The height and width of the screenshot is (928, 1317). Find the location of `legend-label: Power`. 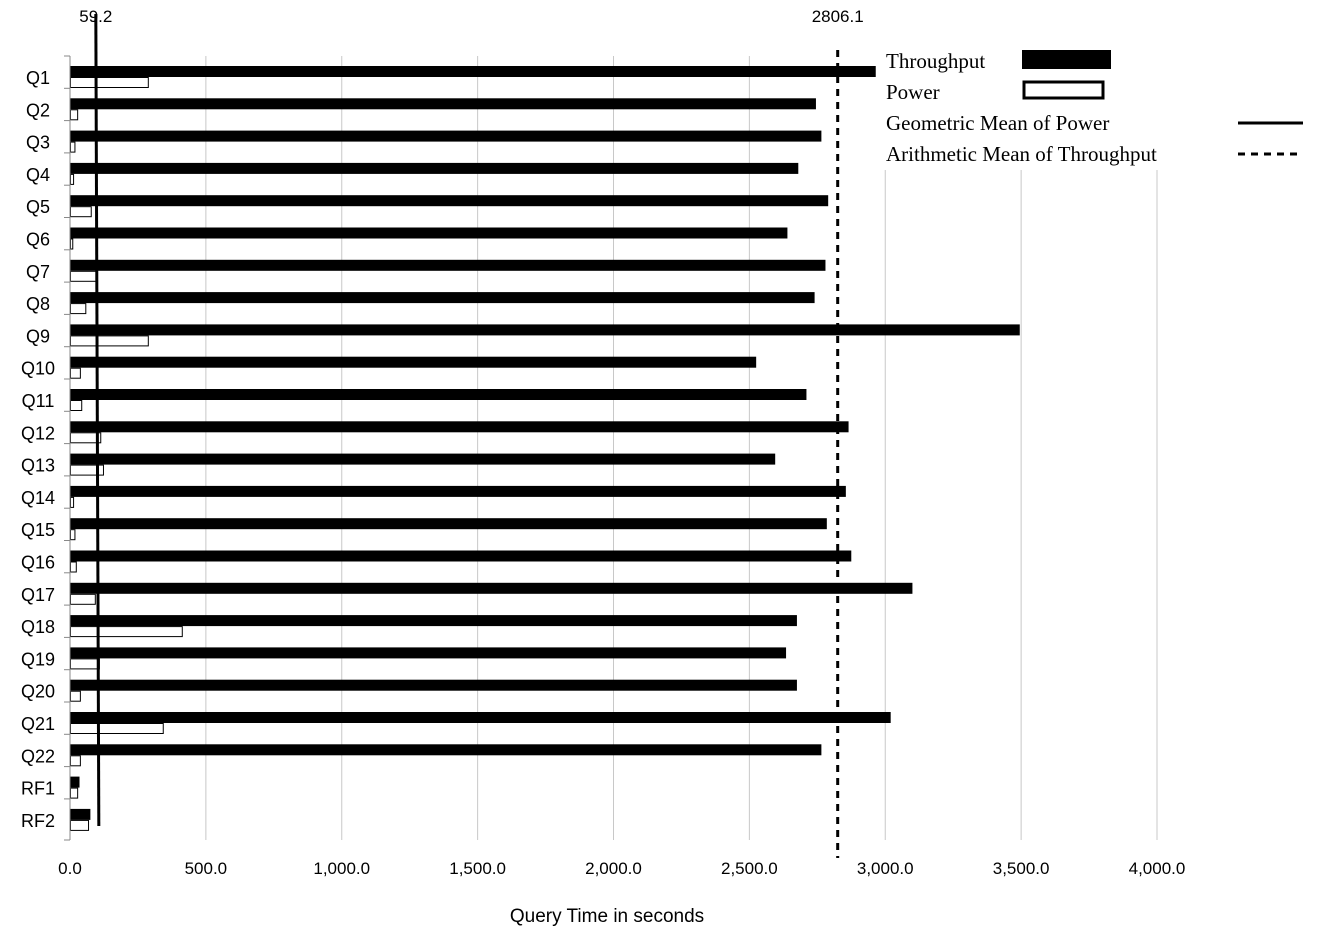

legend-label: Power is located at coordinates (913, 92).